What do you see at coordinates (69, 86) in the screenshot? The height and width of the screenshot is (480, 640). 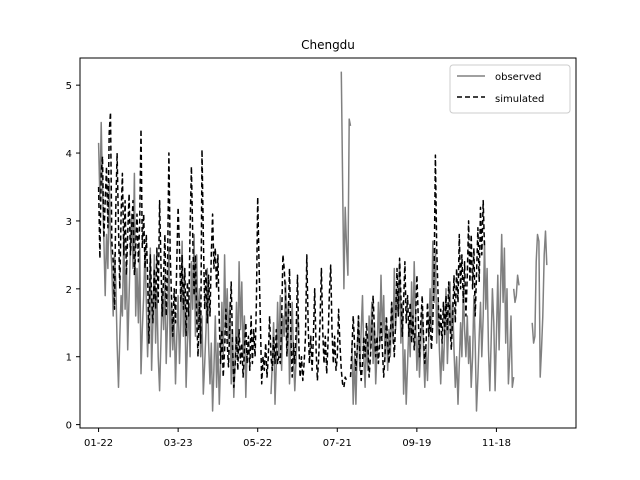 I see `y-tick-label: 5` at bounding box center [69, 86].